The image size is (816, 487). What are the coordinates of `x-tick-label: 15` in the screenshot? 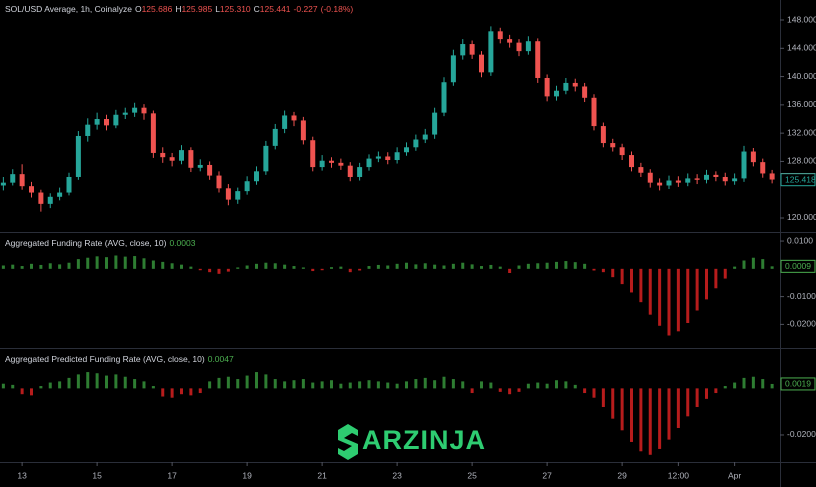 It's located at (97, 475).